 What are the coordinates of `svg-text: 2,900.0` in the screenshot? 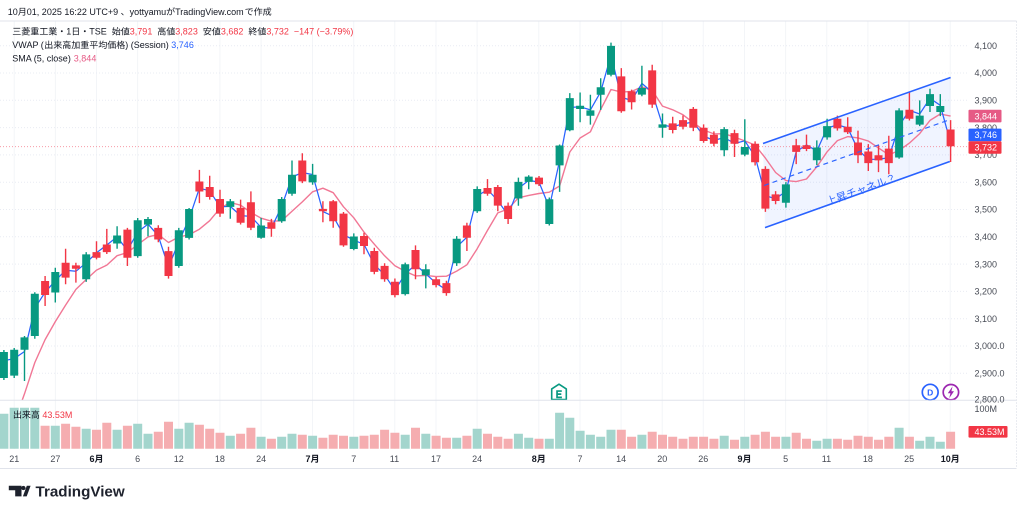 It's located at (990, 374).